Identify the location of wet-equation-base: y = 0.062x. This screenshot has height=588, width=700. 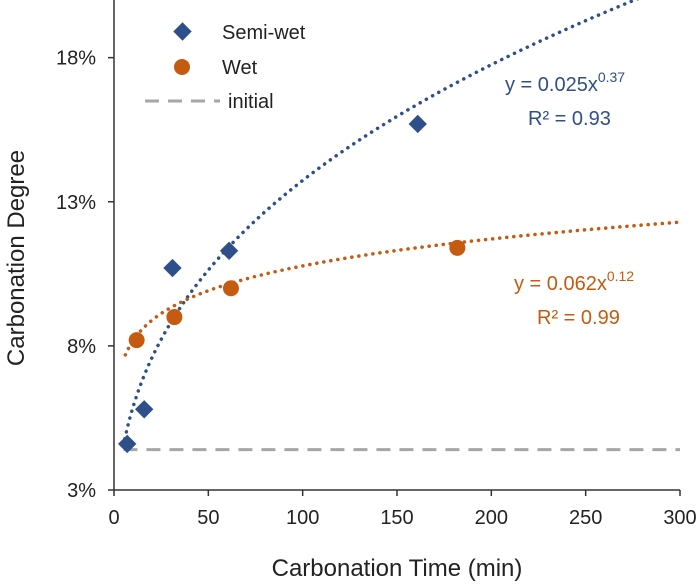
(560, 284).